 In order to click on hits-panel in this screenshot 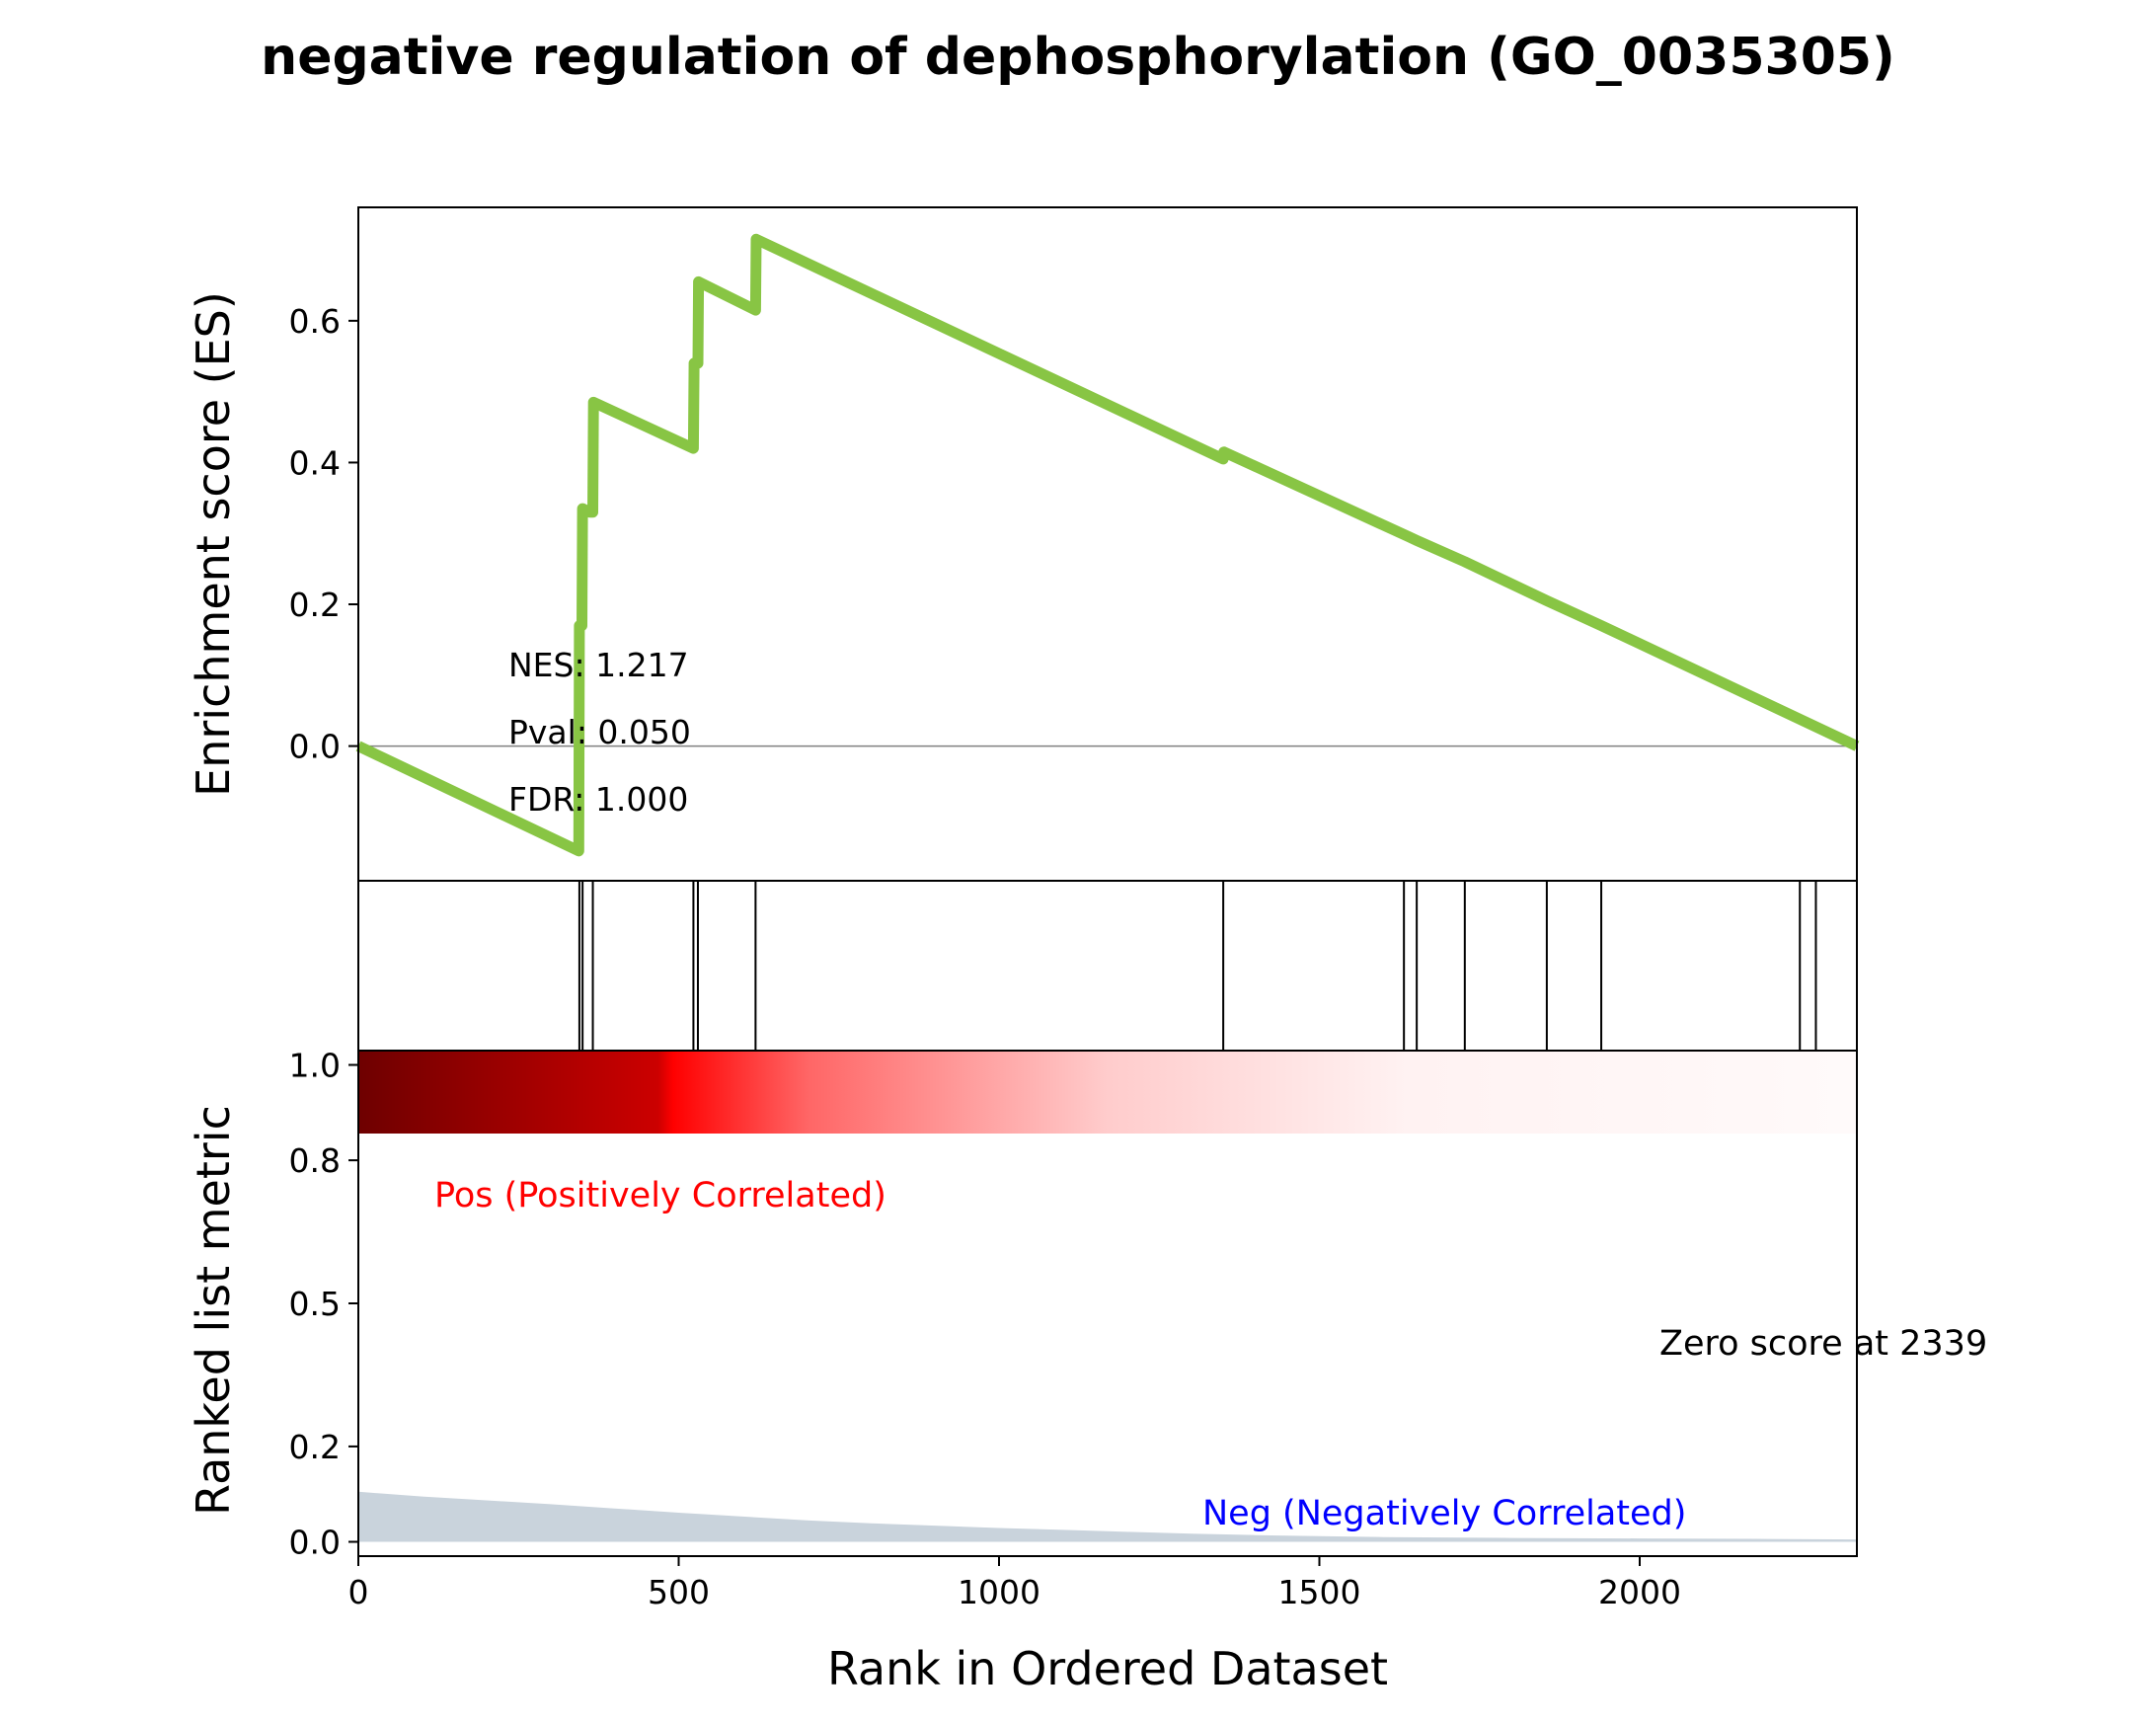, I will do `click(1107, 966)`.